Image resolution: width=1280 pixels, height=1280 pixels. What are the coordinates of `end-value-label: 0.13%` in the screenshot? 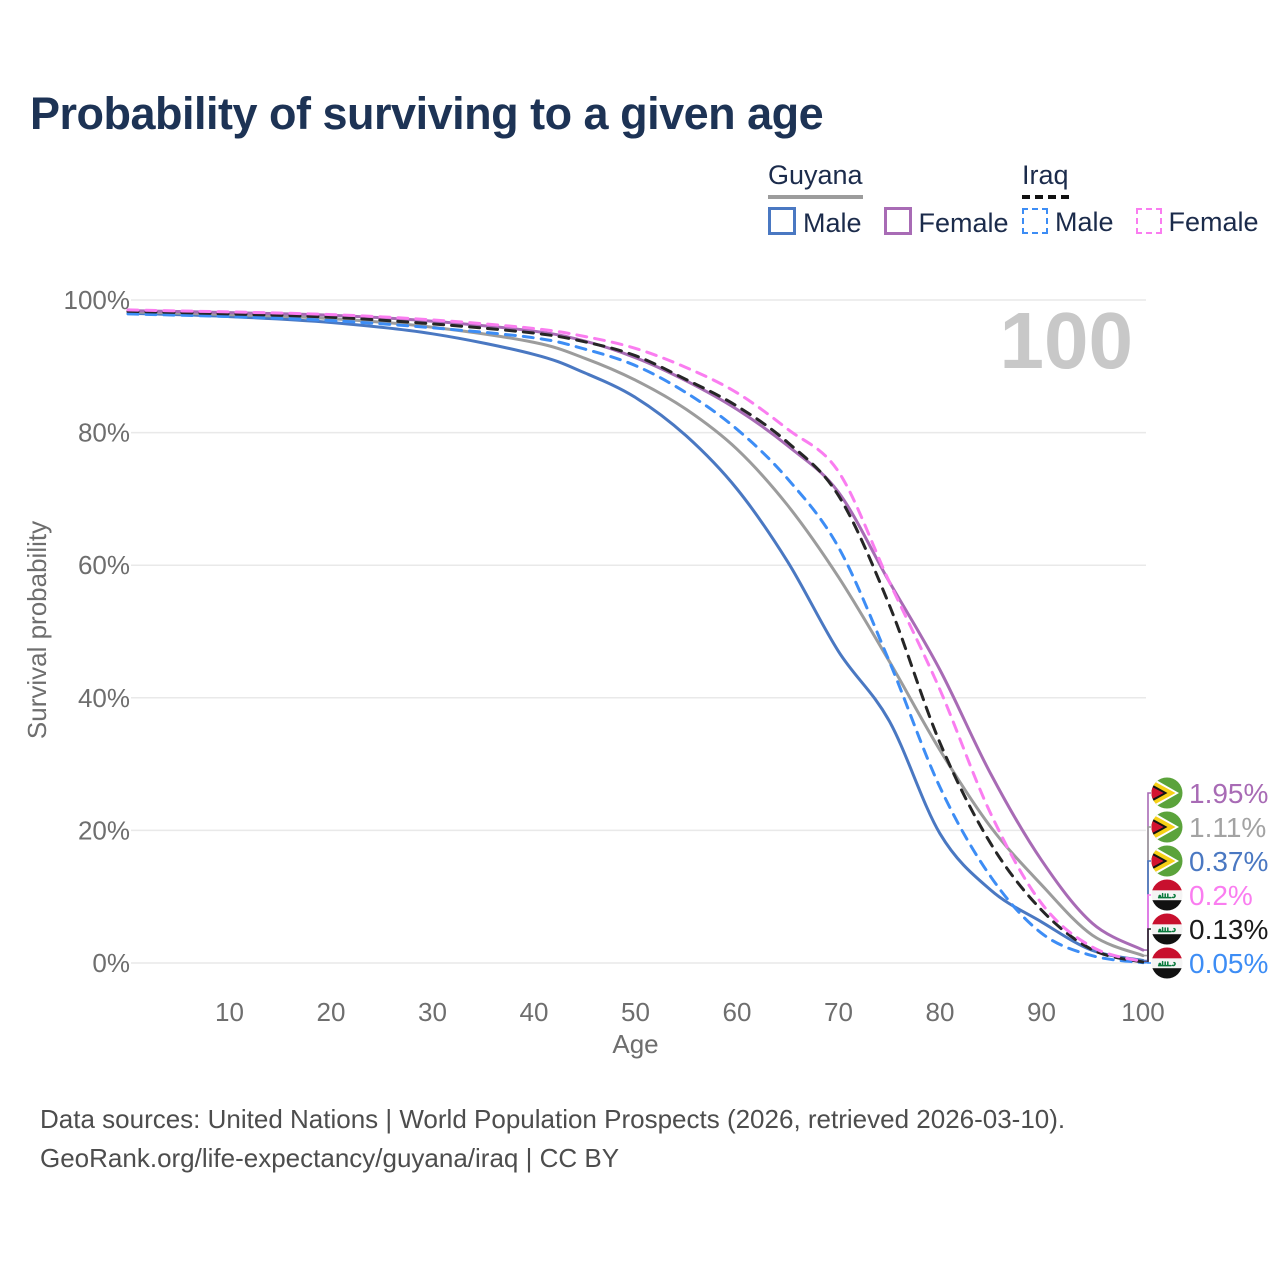 It's located at (1228, 929).